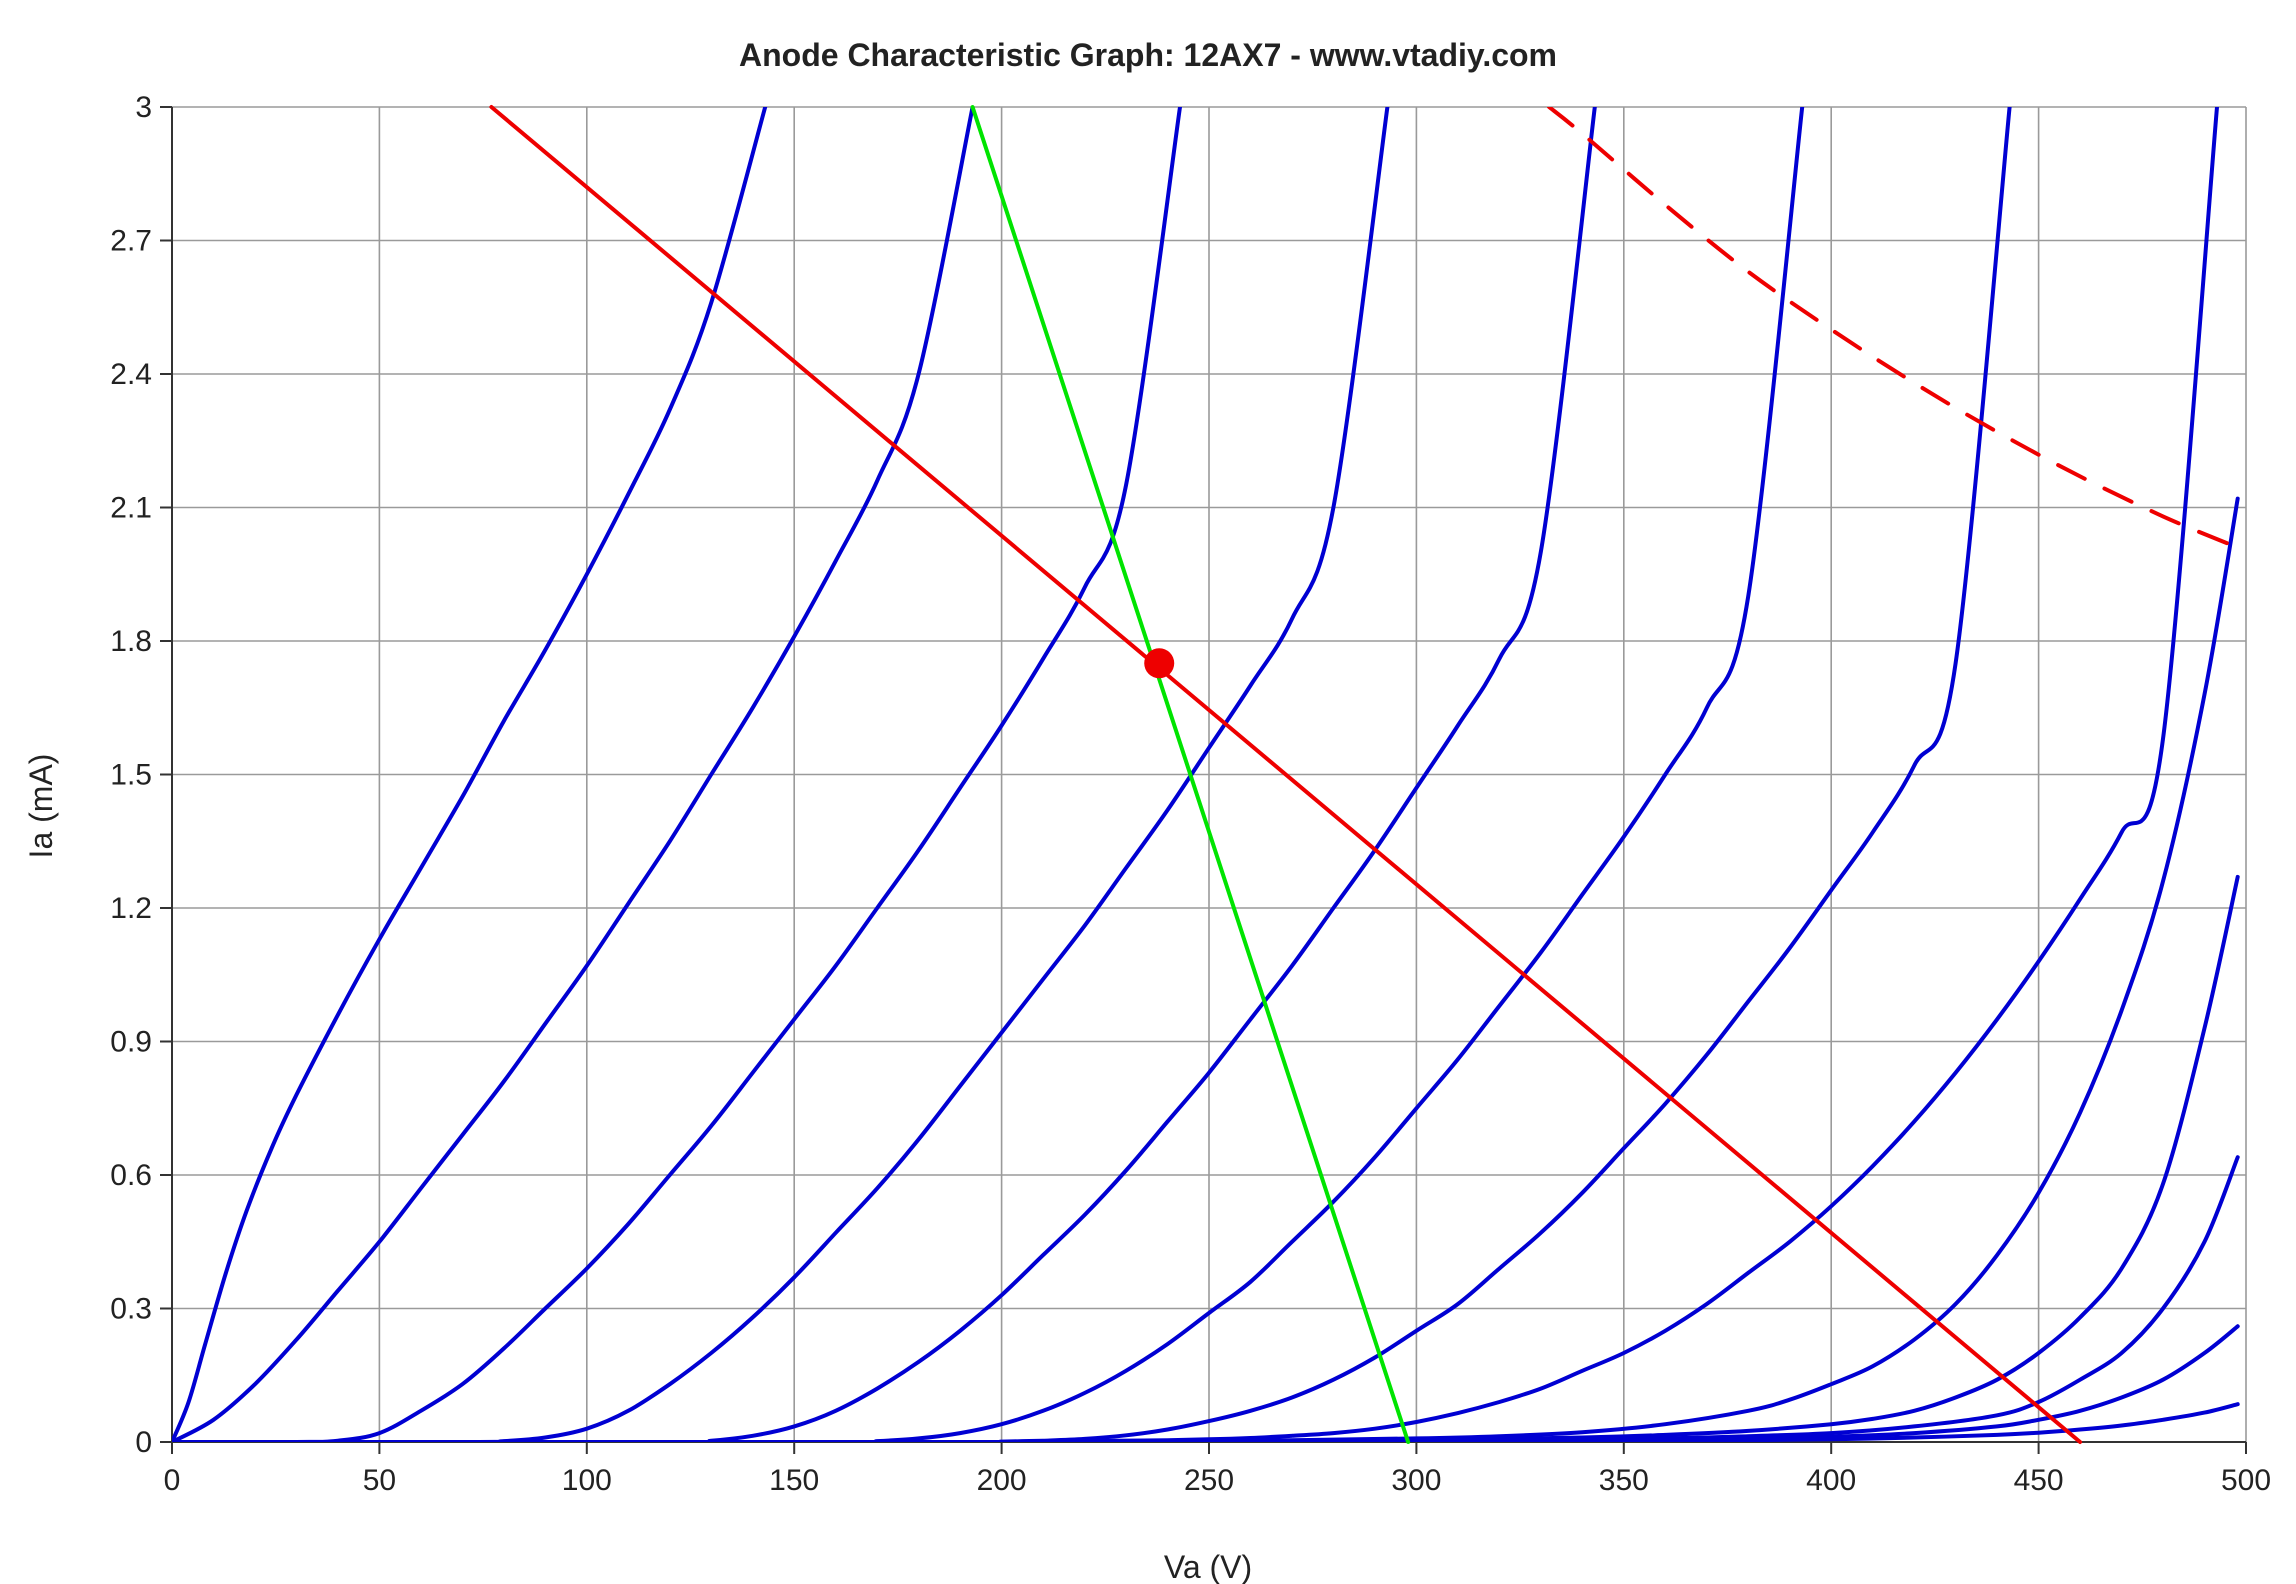 The height and width of the screenshot is (1584, 2296). Describe the element at coordinates (131, 641) in the screenshot. I see `y-tick-label: 1.8` at that location.